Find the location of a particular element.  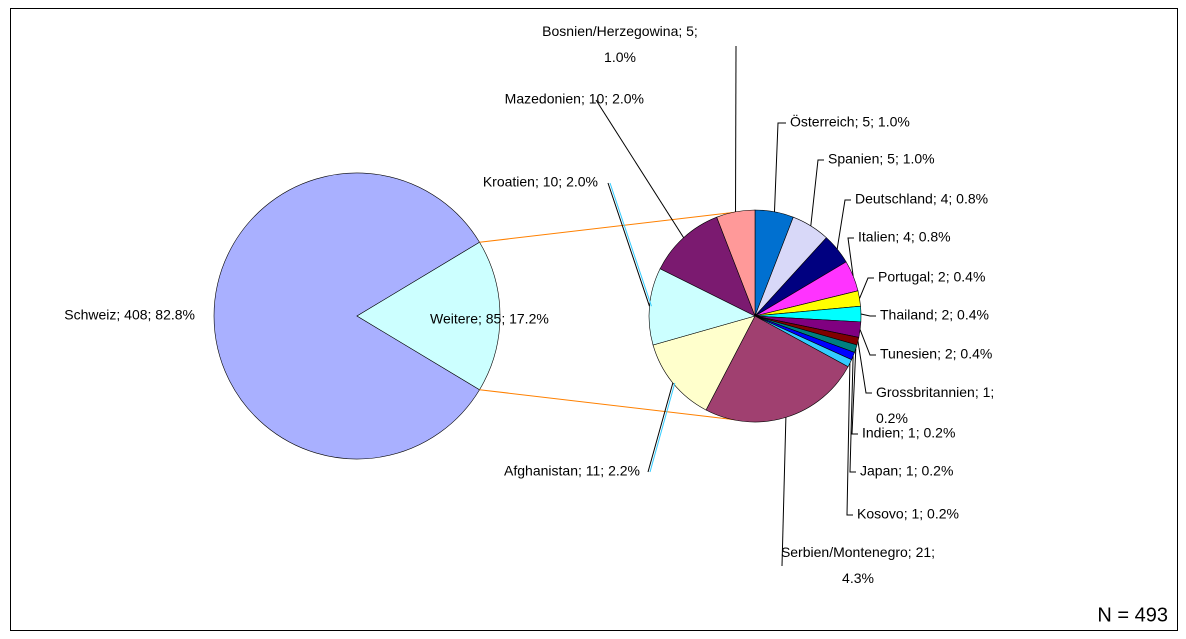

data-label-line: Bosnien/Herzegowina; 5; is located at coordinates (620, 31).